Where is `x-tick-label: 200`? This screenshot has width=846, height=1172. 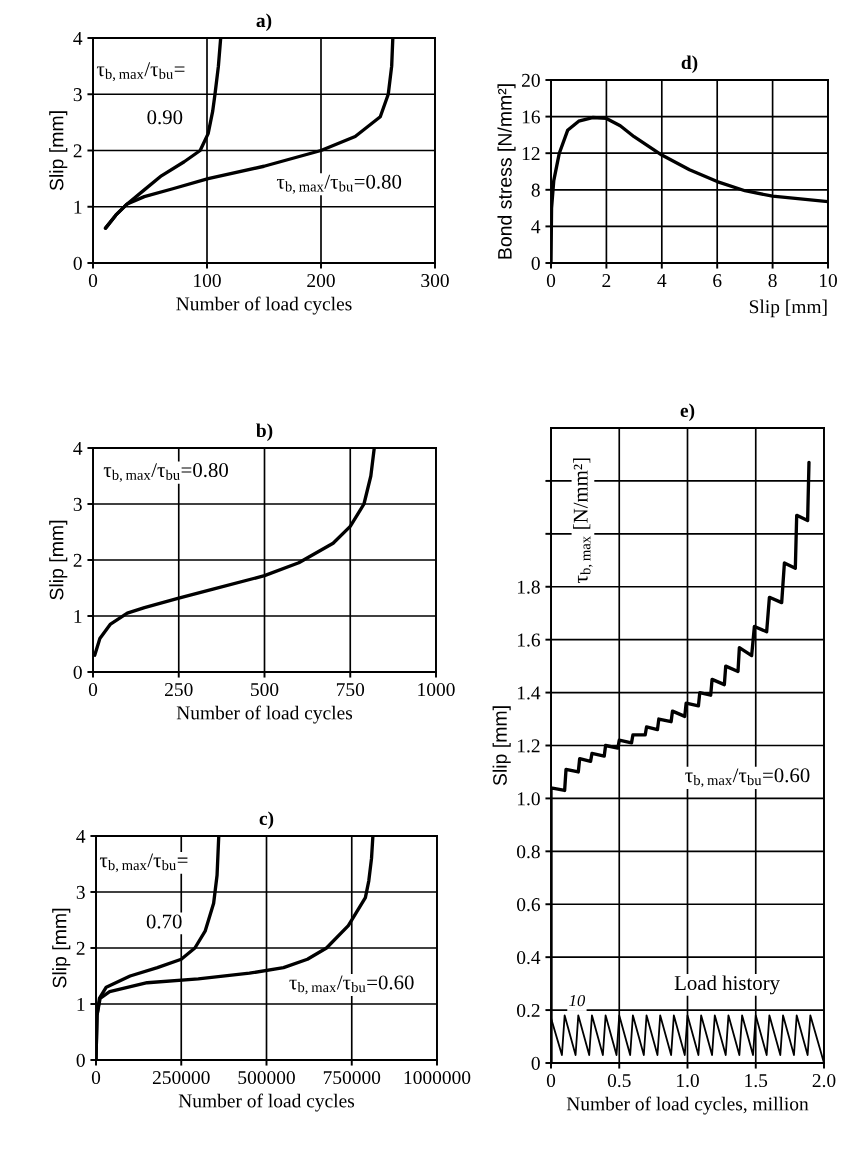
x-tick-label: 200 is located at coordinates (321, 280).